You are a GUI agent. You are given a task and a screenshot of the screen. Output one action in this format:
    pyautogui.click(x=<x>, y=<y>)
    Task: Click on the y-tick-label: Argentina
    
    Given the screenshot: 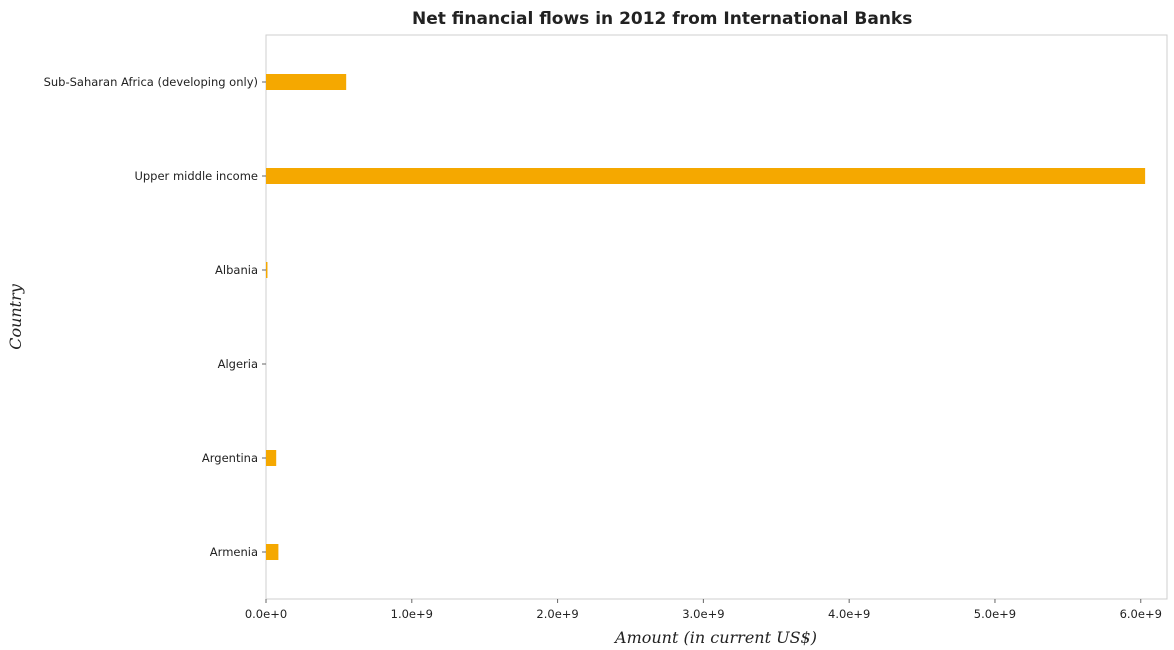 What is the action you would take?
    pyautogui.click(x=230, y=458)
    